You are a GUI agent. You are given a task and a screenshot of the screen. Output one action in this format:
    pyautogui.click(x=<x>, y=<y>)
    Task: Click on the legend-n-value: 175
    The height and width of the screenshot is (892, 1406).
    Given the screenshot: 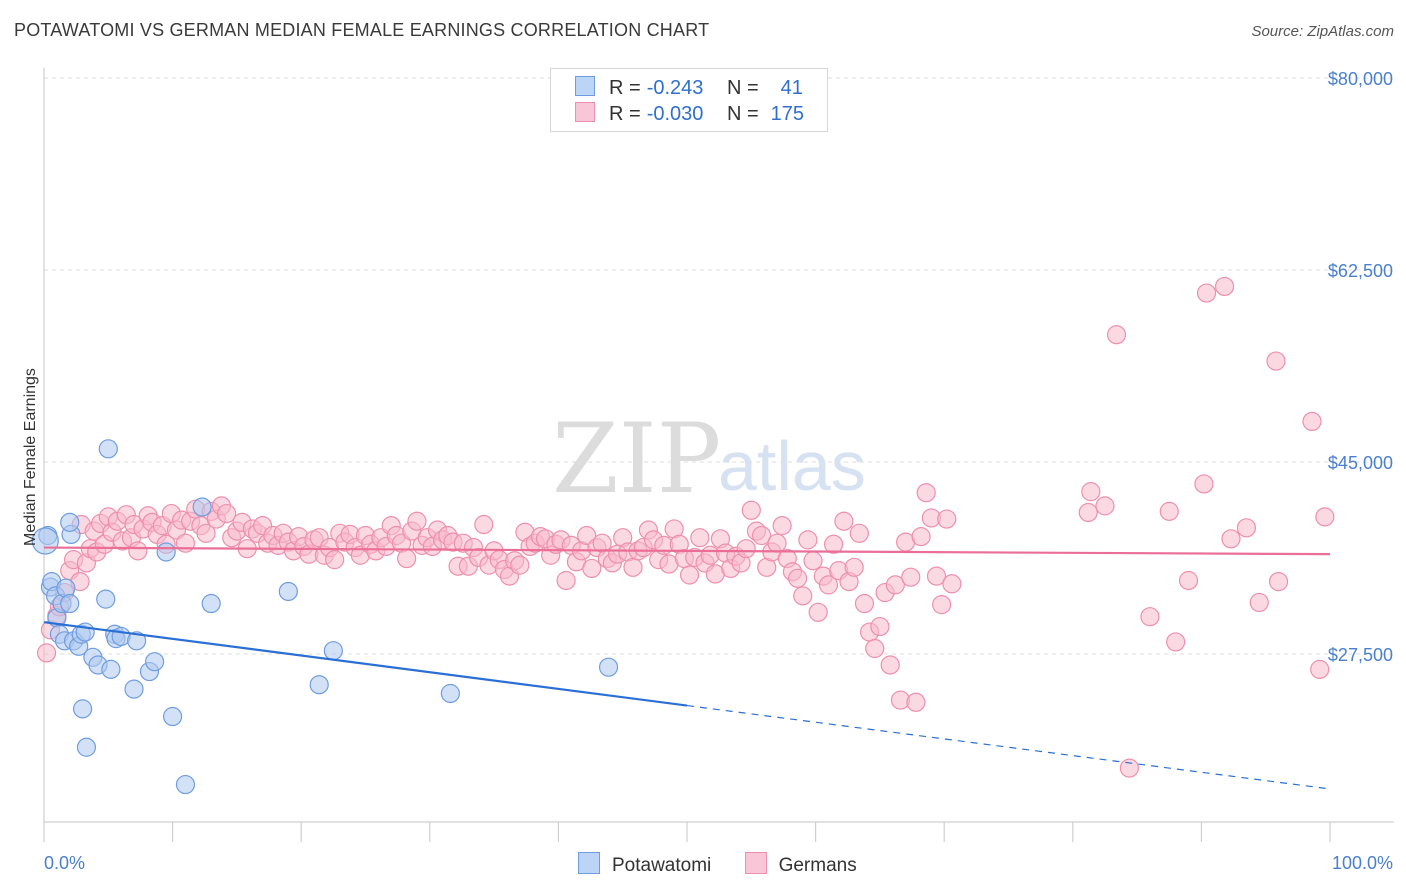 What is the action you would take?
    pyautogui.click(x=787, y=114)
    